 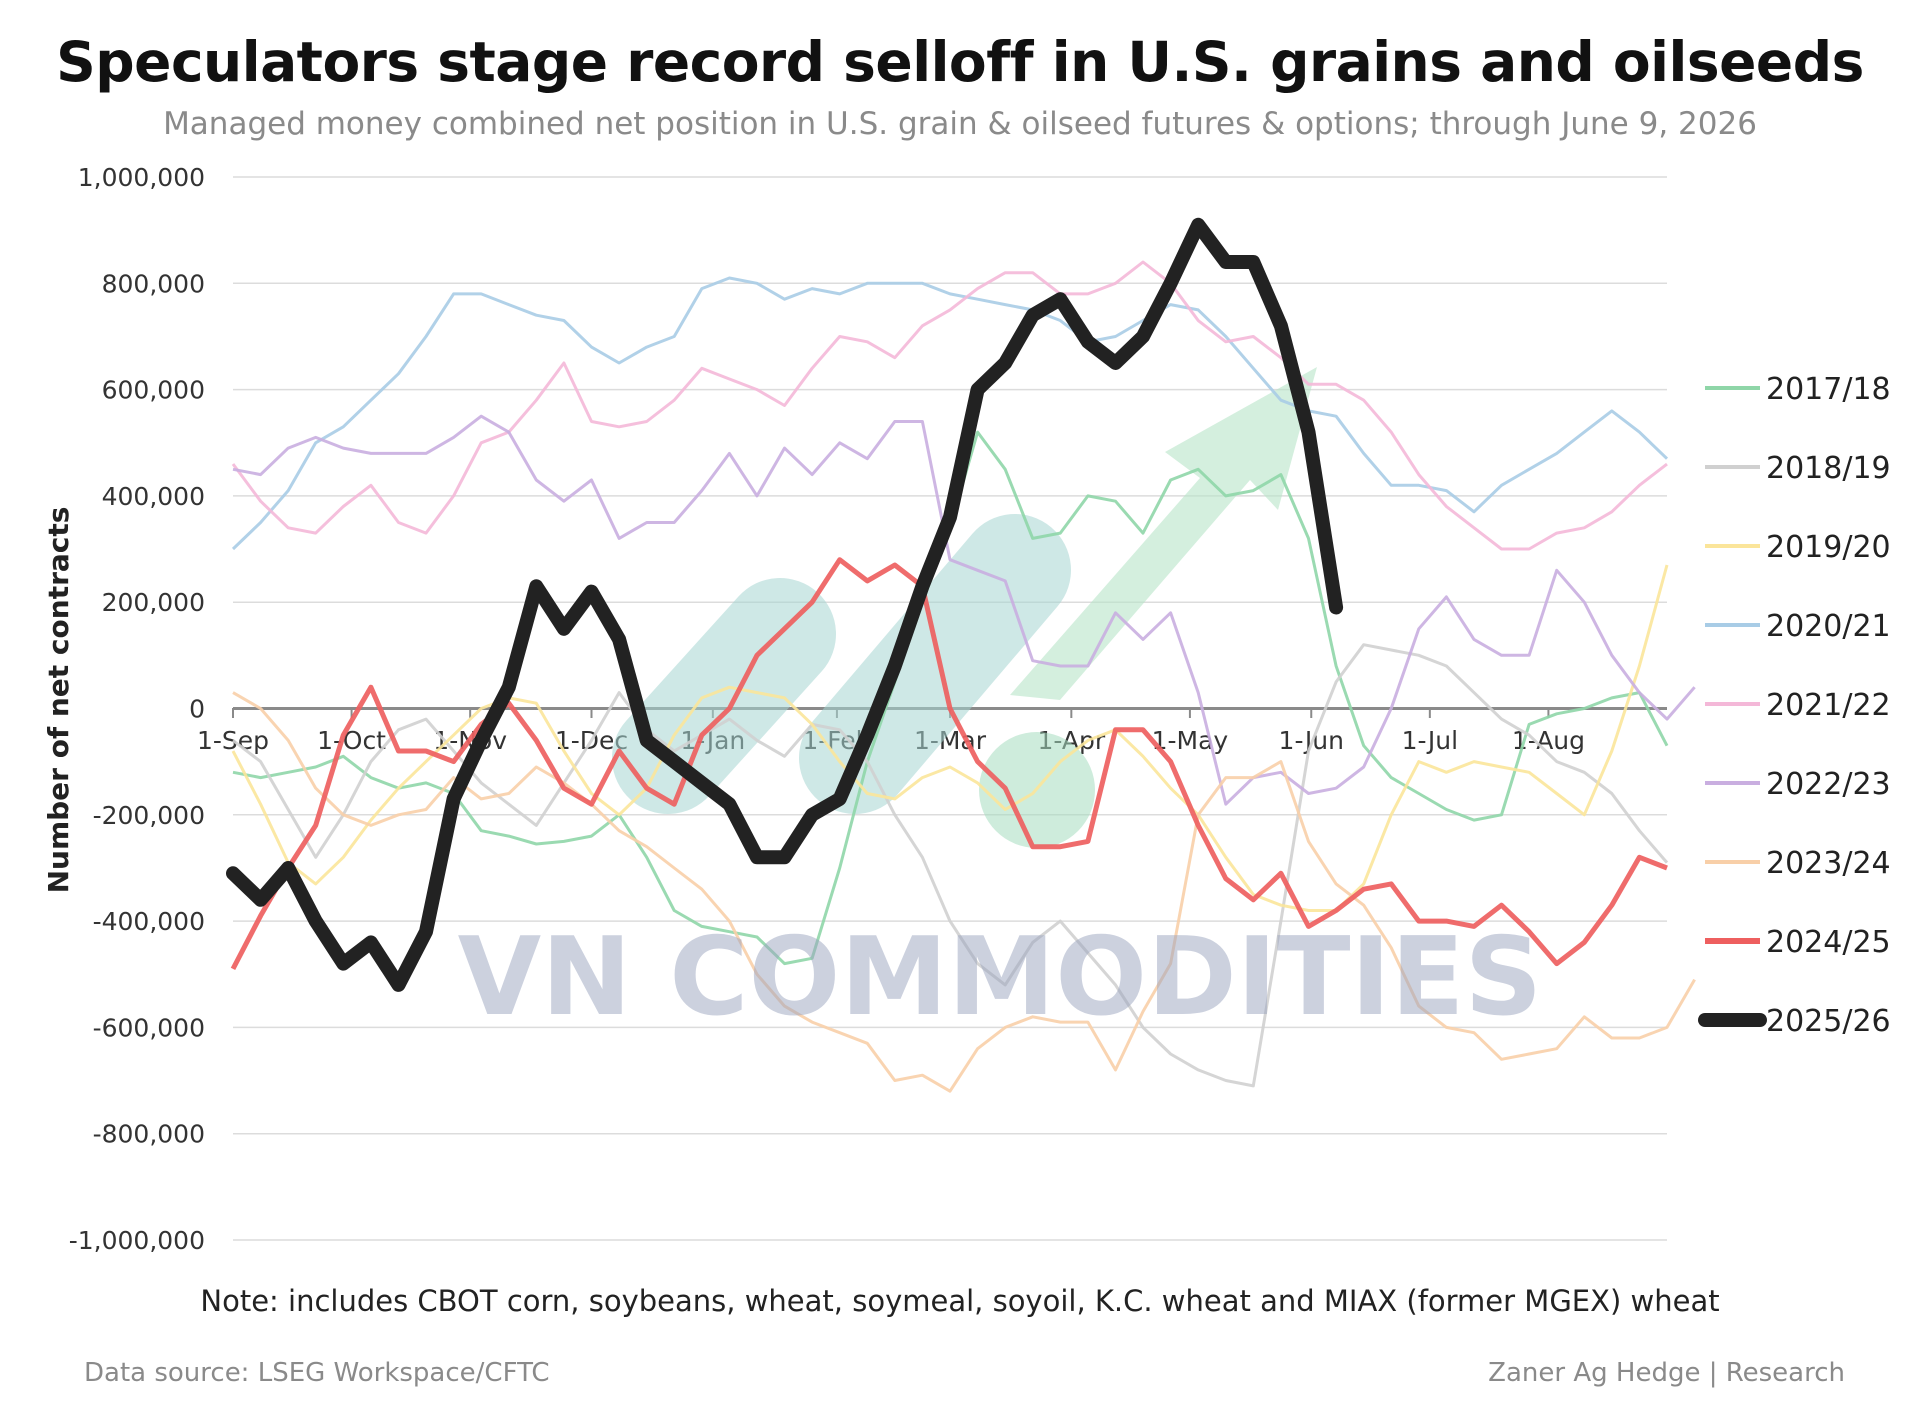 What do you see at coordinates (1000, 977) in the screenshot?
I see `watermark-text: VN COMMODITIES` at bounding box center [1000, 977].